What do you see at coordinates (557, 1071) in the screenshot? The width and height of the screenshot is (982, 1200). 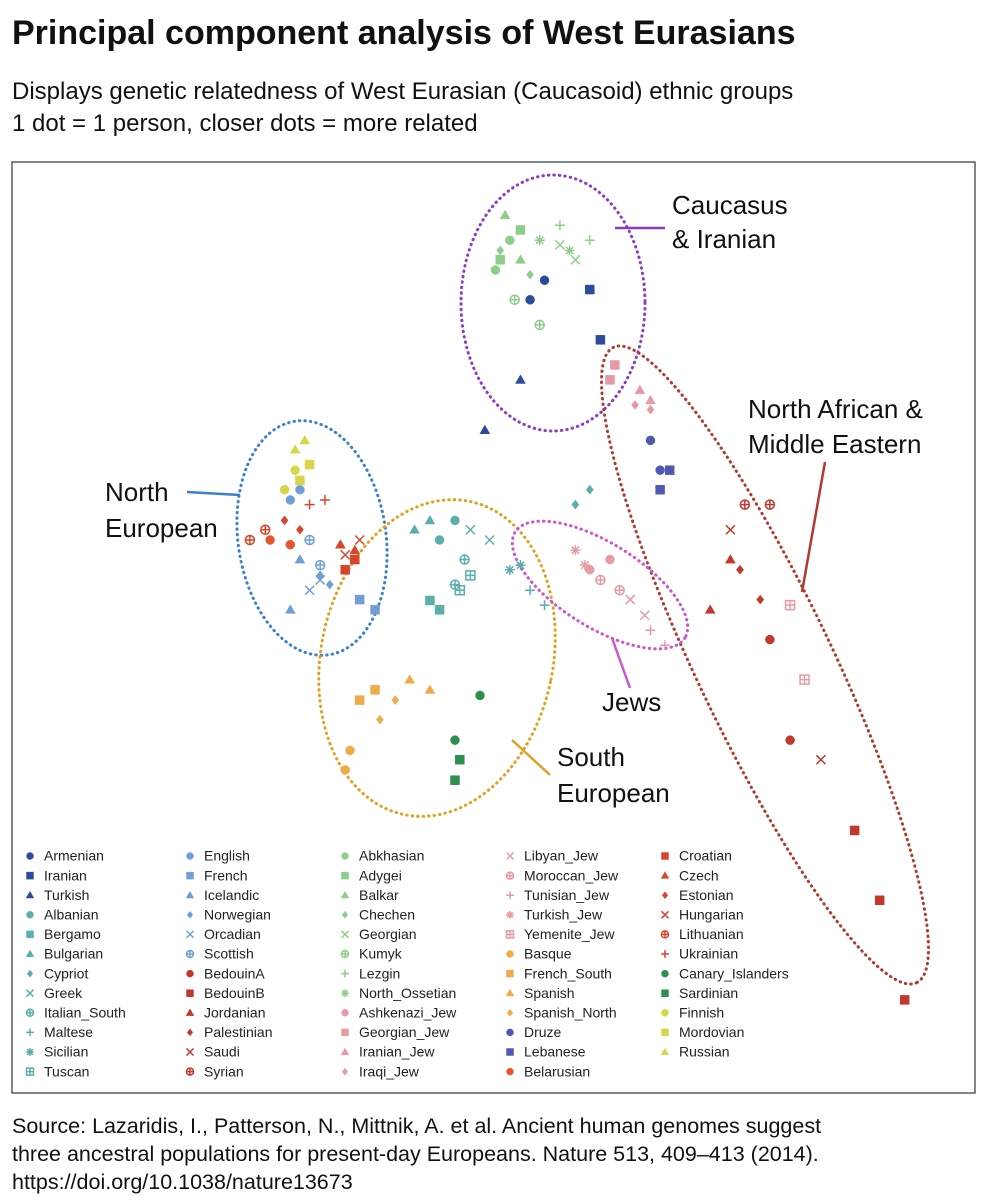 I see `legend-label: Belarusian` at bounding box center [557, 1071].